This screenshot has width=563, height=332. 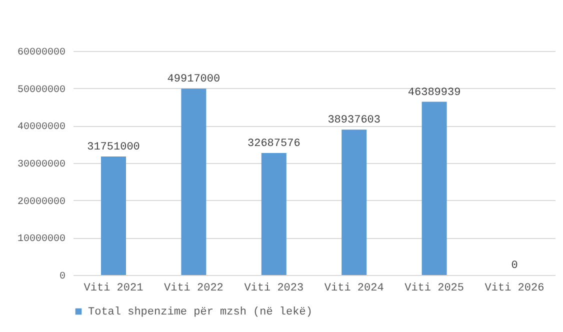 What do you see at coordinates (113, 147) in the screenshot?
I see `data-label: 31751000` at bounding box center [113, 147].